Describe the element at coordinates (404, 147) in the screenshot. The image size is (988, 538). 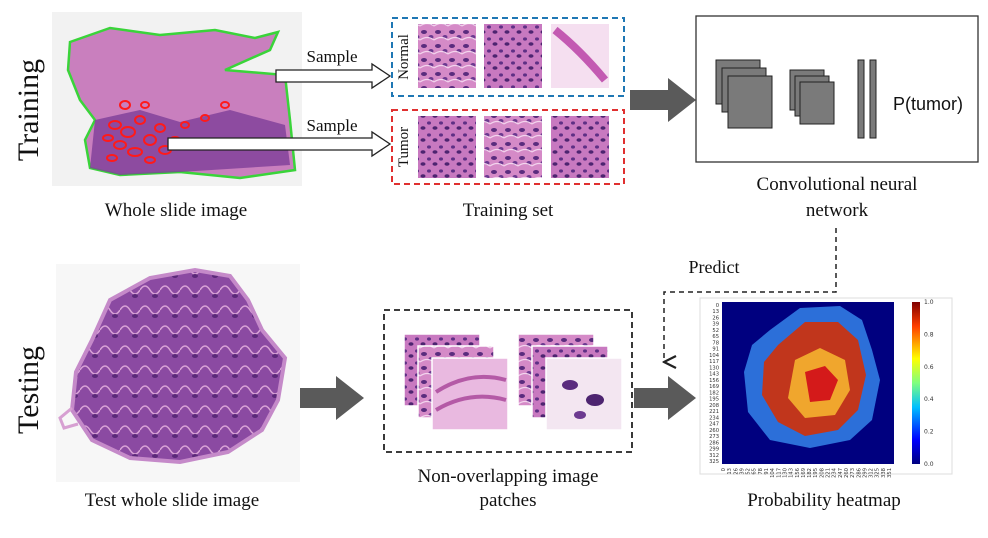
I see `tumor-label: Tumor` at that location.